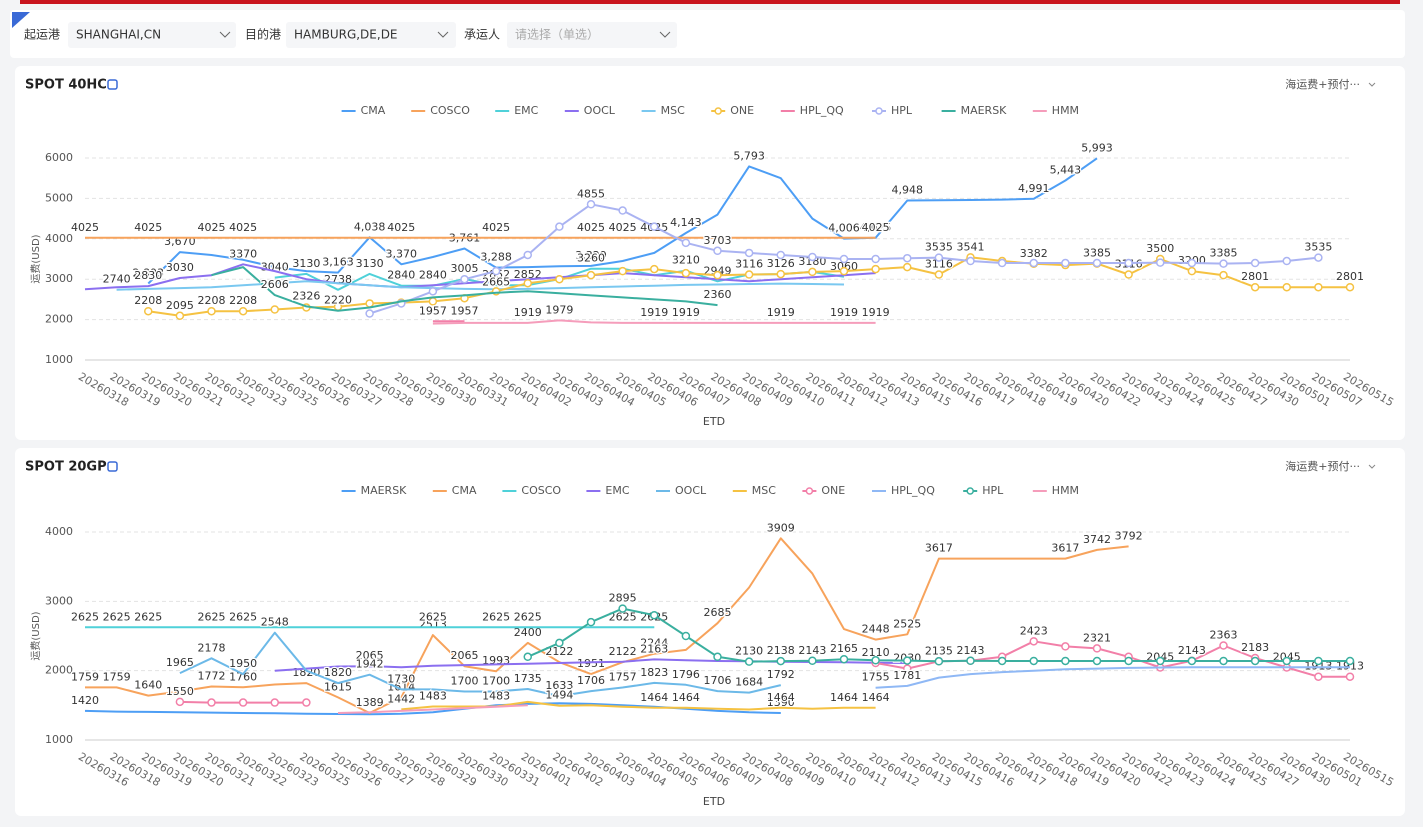  What do you see at coordinates (117, 676) in the screenshot?
I see `data-label: 1759` at bounding box center [117, 676].